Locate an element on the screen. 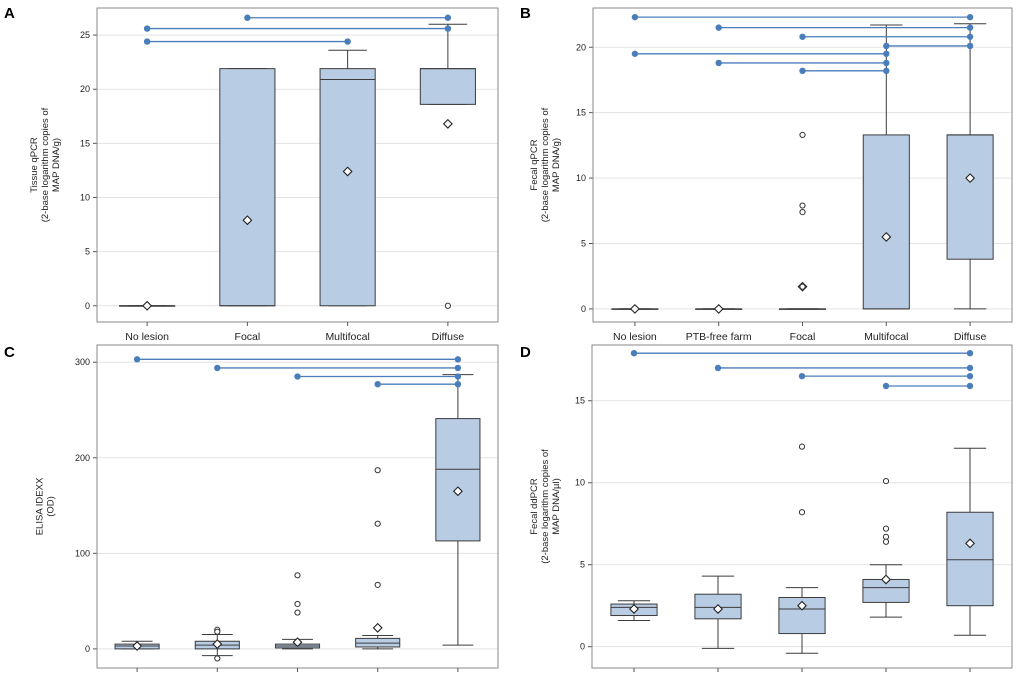  y-tick-label: 20 is located at coordinates (85, 89).